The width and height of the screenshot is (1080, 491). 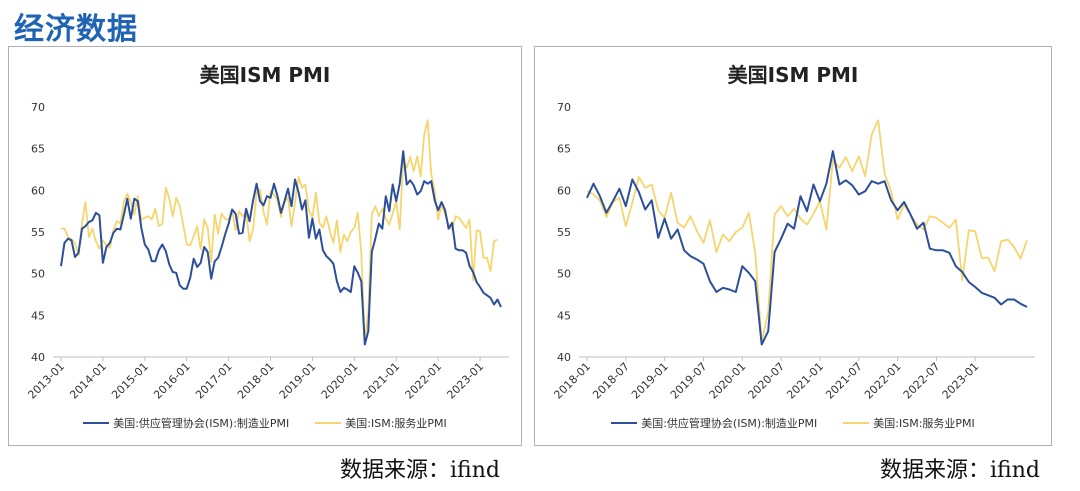 I want to click on x-tick-label: 2021-07, so click(x=844, y=381).